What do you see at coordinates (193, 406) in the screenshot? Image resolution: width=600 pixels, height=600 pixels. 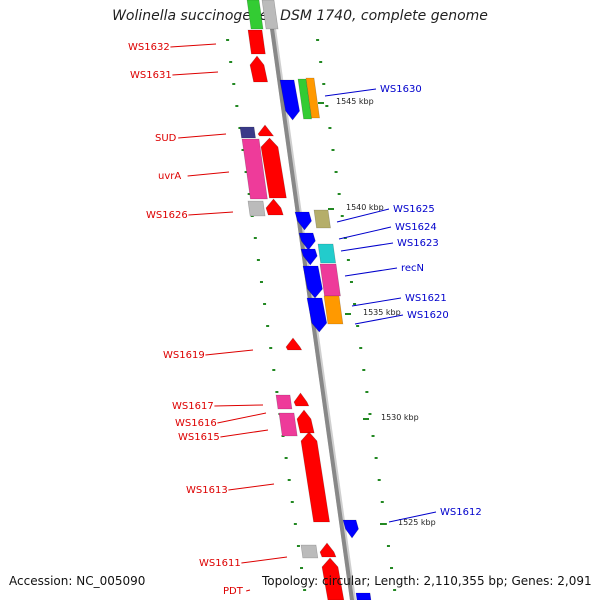 I see `gene-label-WS1617: WS1617` at bounding box center [193, 406].